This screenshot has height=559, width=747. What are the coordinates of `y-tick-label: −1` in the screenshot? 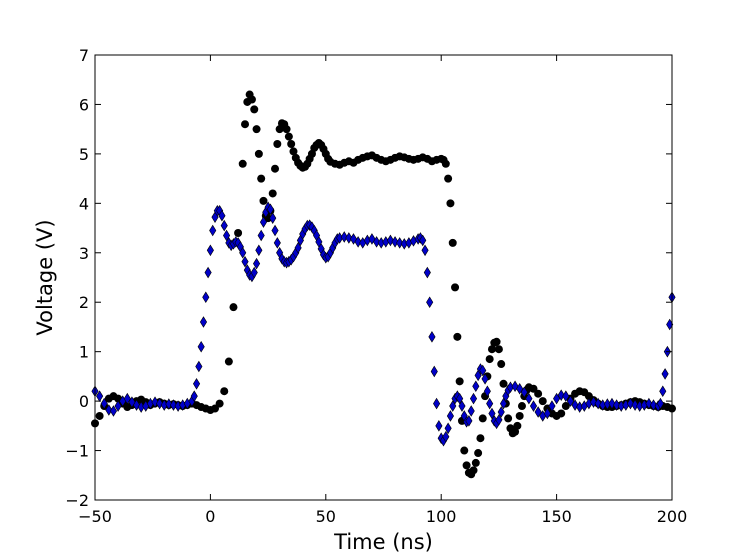 It's located at (77, 451).